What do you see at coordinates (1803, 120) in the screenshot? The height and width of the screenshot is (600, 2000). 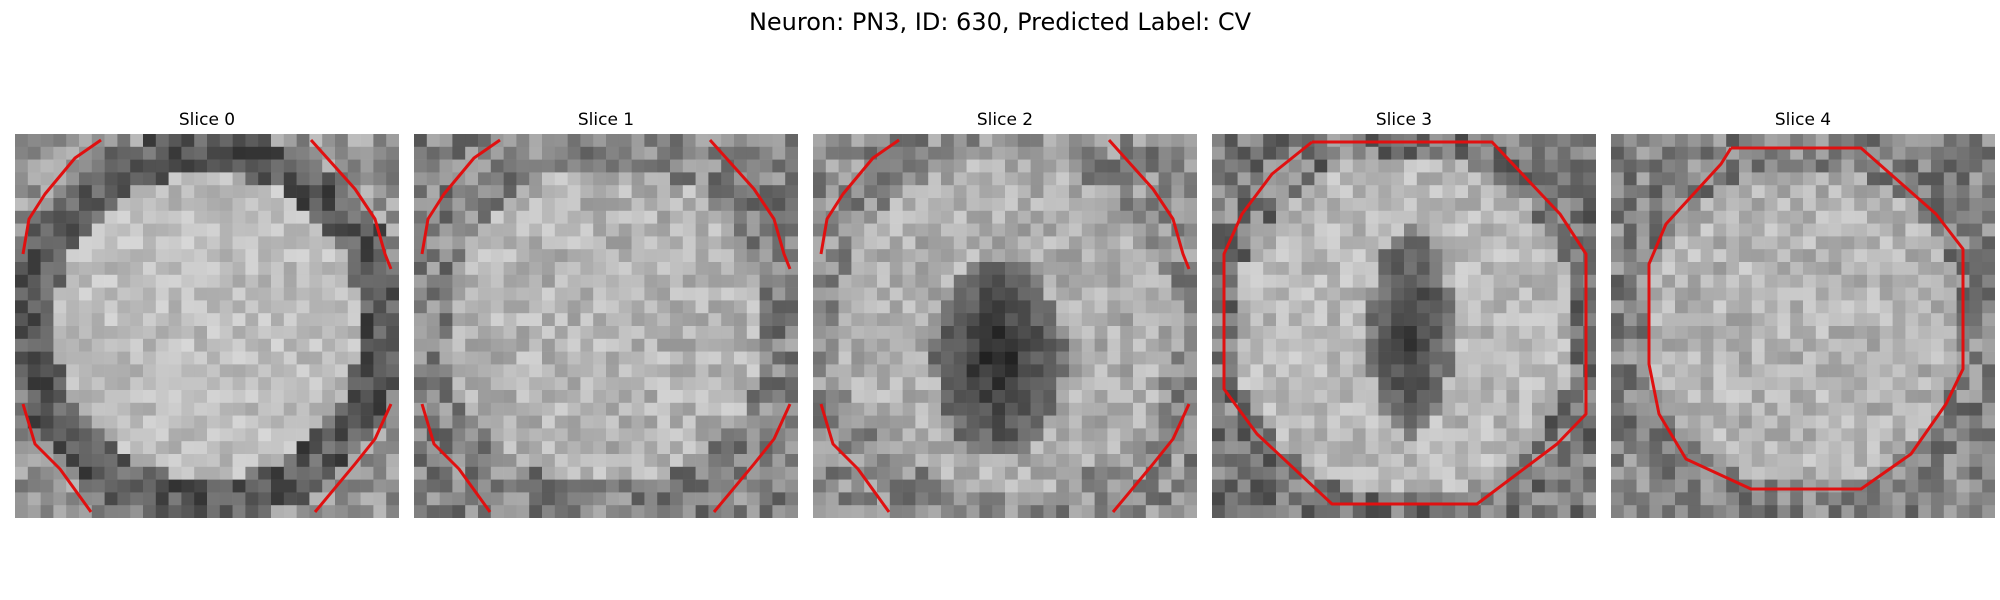 I see `slice-title-4: Slice 4` at bounding box center [1803, 120].